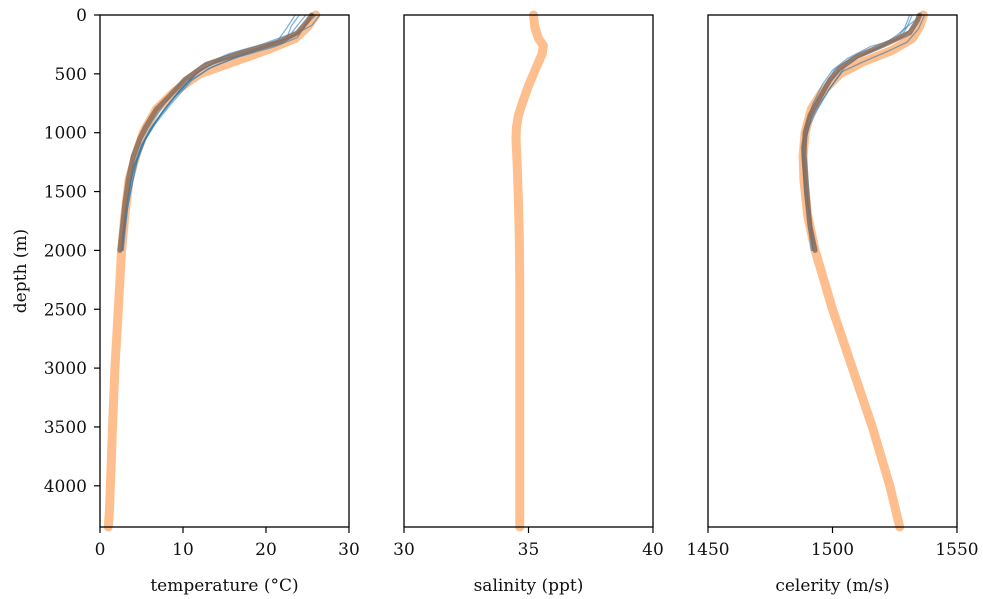 This screenshot has width=983, height=599. What do you see at coordinates (349, 550) in the screenshot?
I see `temperature-xtick-label: 30` at bounding box center [349, 550].